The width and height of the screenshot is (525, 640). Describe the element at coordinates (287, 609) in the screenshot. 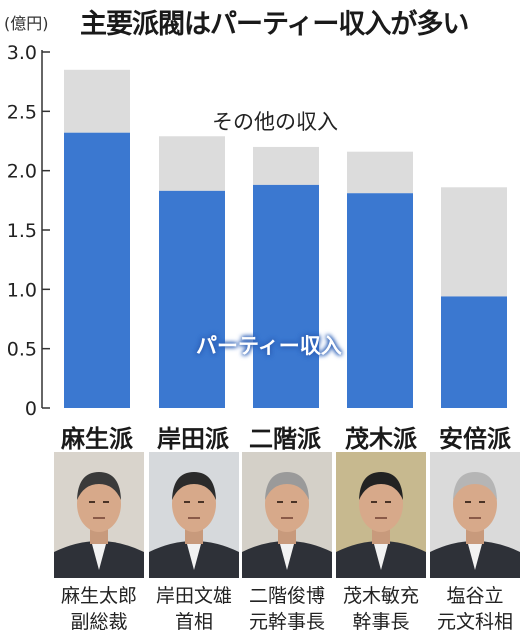

I see `person-caption: 二階俊博 元幹事長` at that location.